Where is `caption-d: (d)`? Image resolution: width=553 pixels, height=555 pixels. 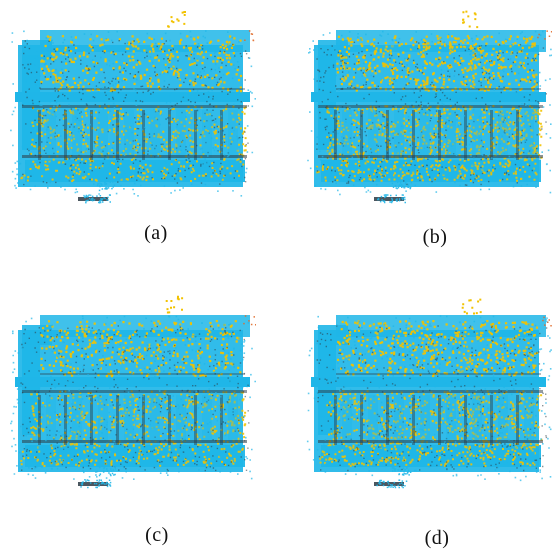 caption-d: (d) is located at coordinates (437, 538).